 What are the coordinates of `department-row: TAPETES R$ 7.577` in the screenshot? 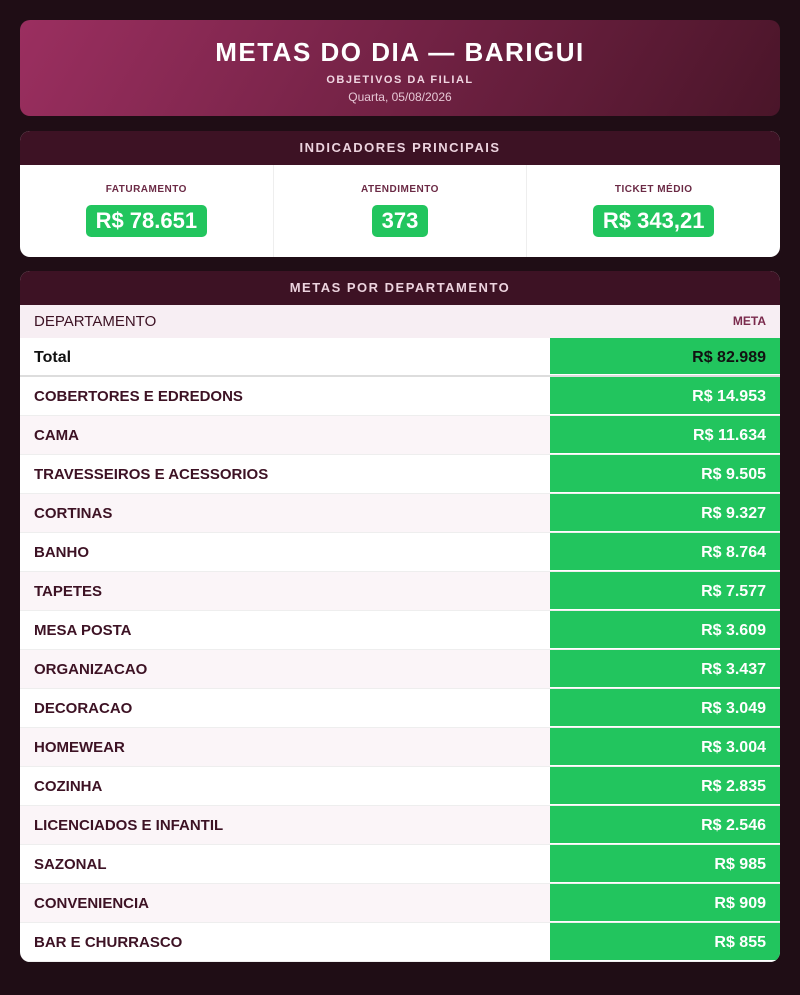 It's located at (400, 591).